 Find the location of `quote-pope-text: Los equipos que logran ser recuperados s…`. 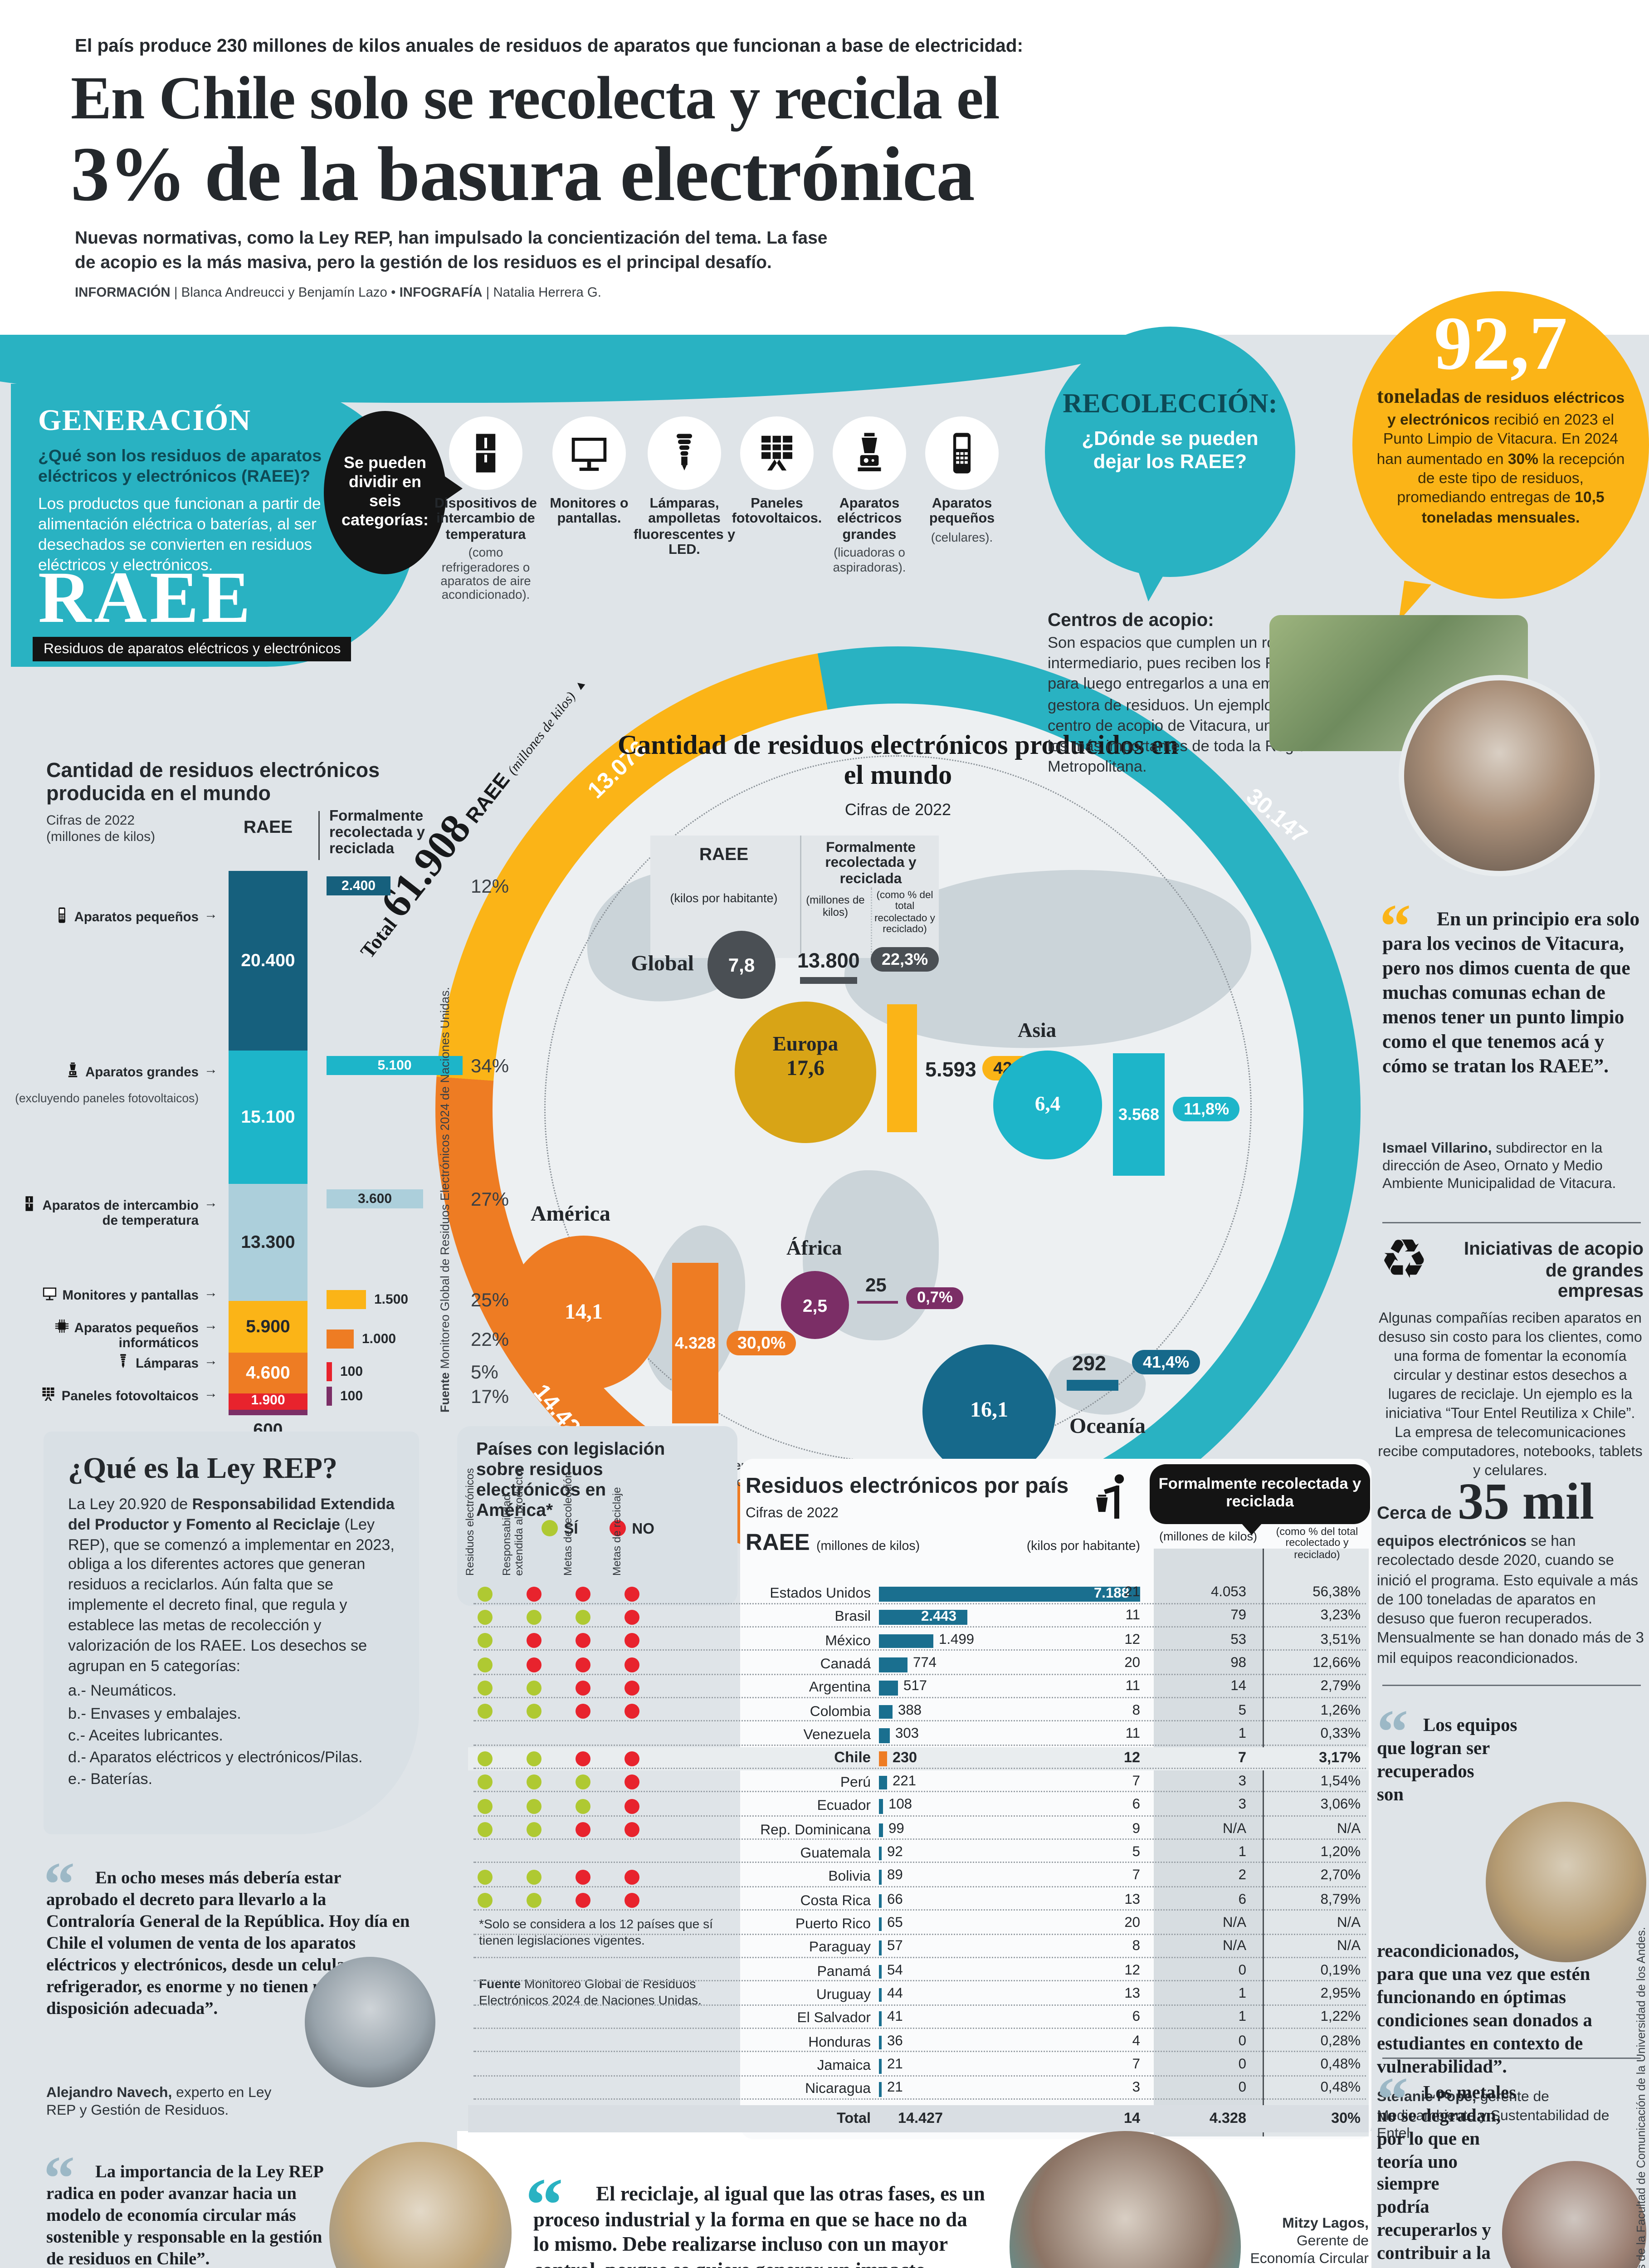

quote-pope-text: Los equipos que logran ser recuperados s… is located at coordinates (1485, 1895).